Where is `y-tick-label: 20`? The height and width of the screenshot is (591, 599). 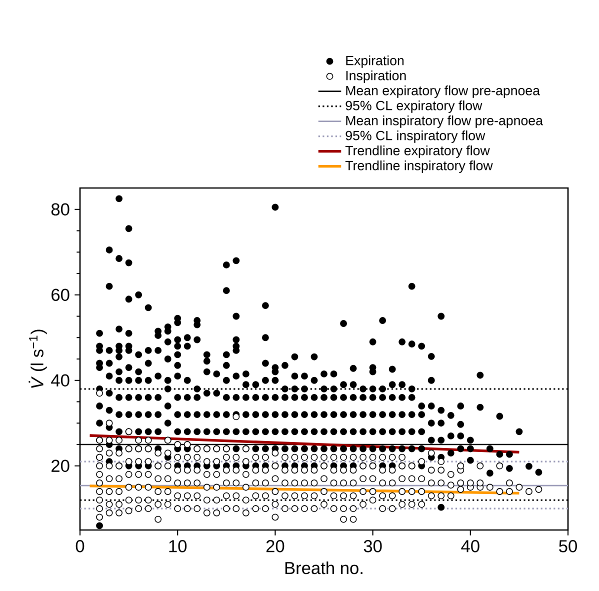 y-tick-label: 20 is located at coordinates (61, 466).